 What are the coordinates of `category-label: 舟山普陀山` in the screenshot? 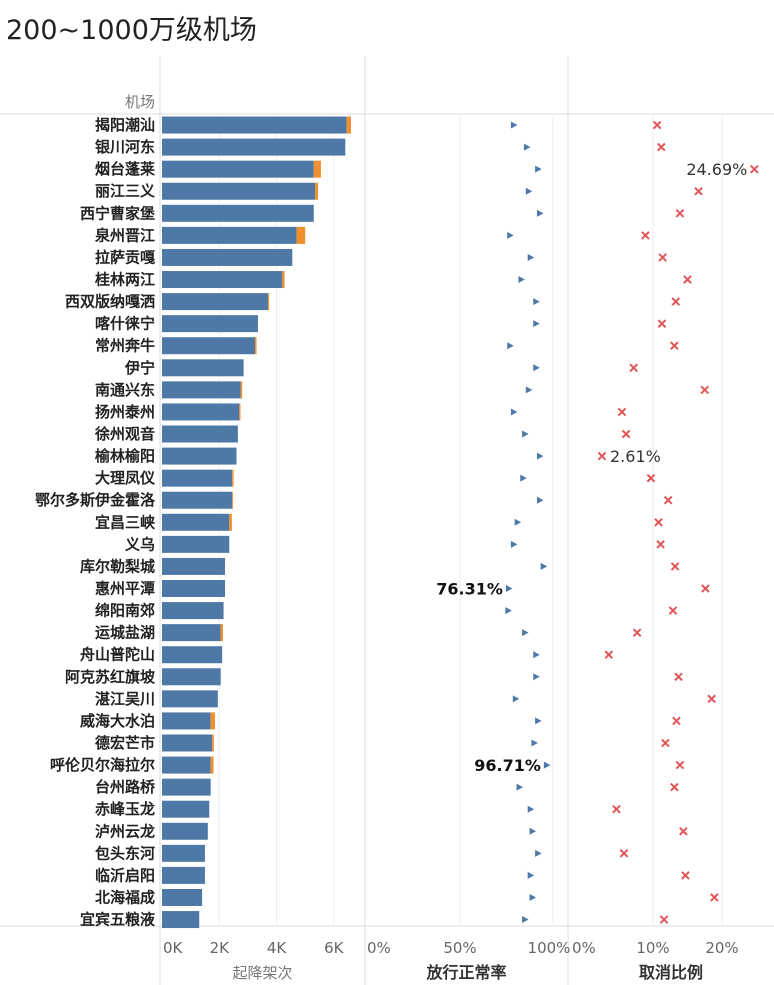 It's located at (117, 655).